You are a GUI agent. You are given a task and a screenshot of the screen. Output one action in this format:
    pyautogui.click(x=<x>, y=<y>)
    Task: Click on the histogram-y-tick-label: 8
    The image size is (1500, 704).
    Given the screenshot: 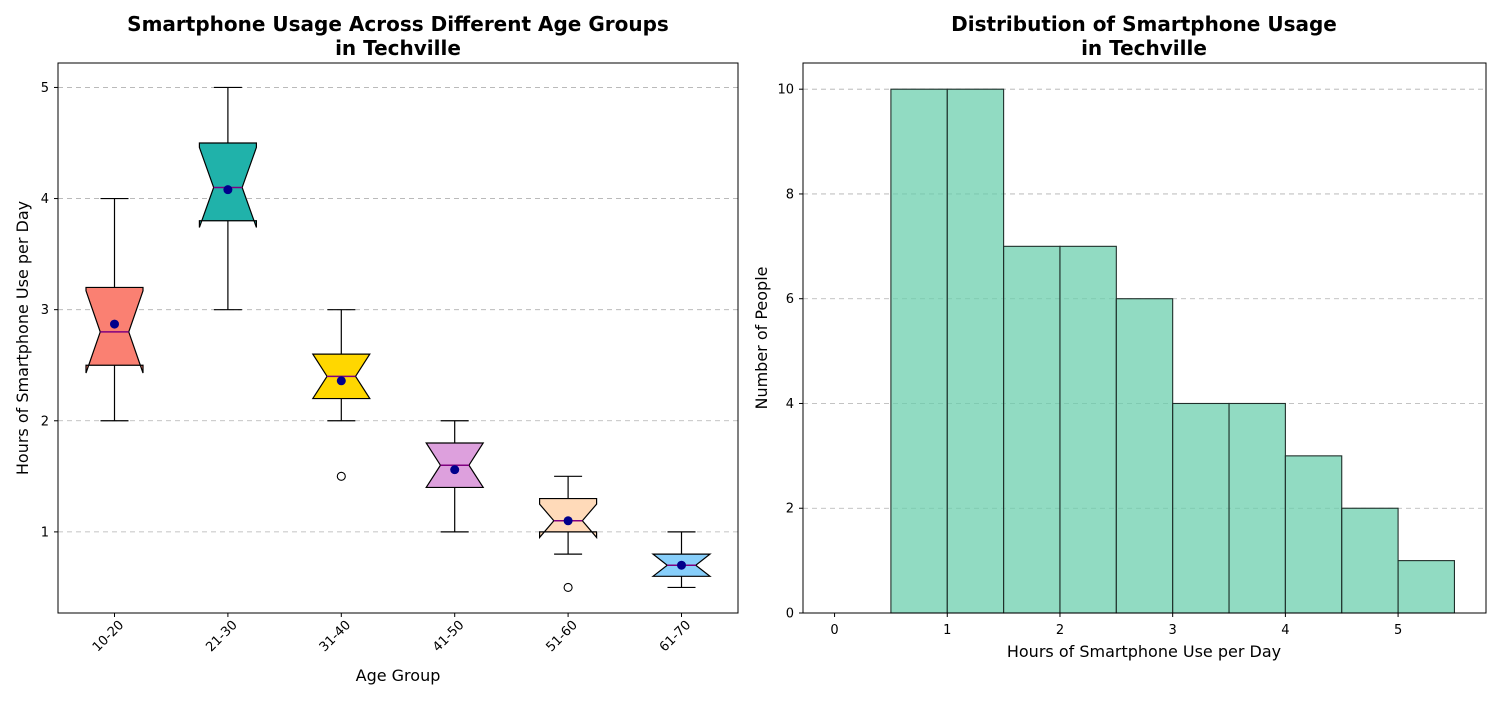 What is the action you would take?
    pyautogui.click(x=790, y=194)
    